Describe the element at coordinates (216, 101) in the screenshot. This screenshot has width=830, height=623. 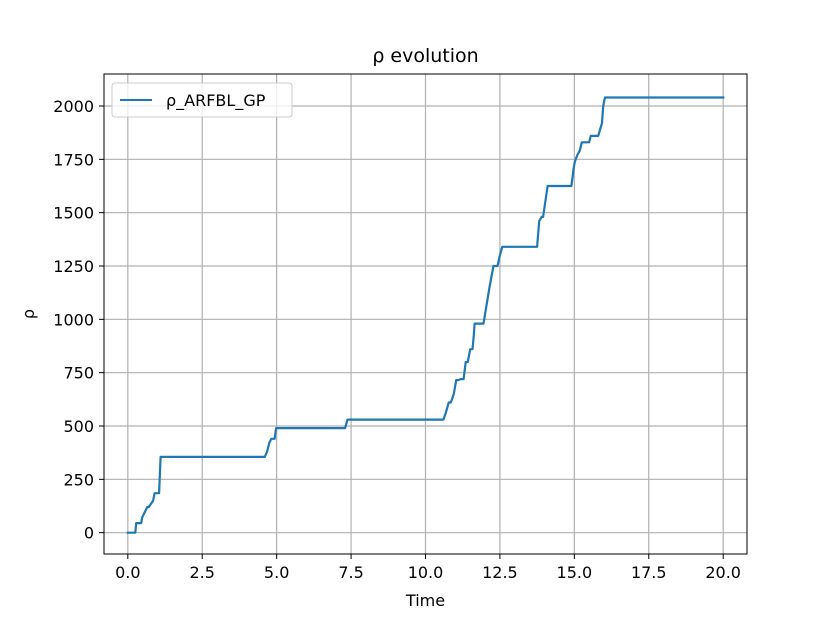
I see `legend-label: ρ_ARFBL_GP` at that location.